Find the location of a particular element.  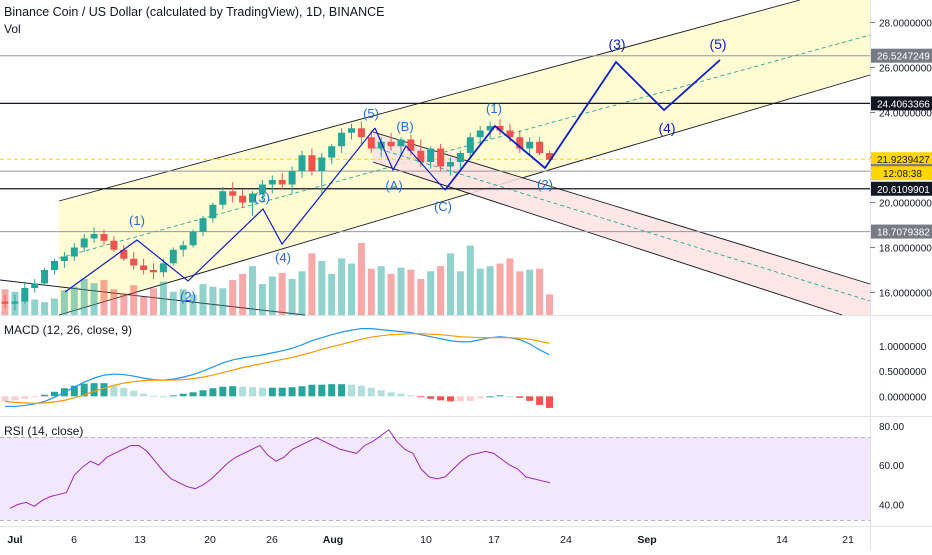

time-axis: Jul 6 13 20 26 Aug 10 17 24 Sep 14 21 is located at coordinates (430, 540).